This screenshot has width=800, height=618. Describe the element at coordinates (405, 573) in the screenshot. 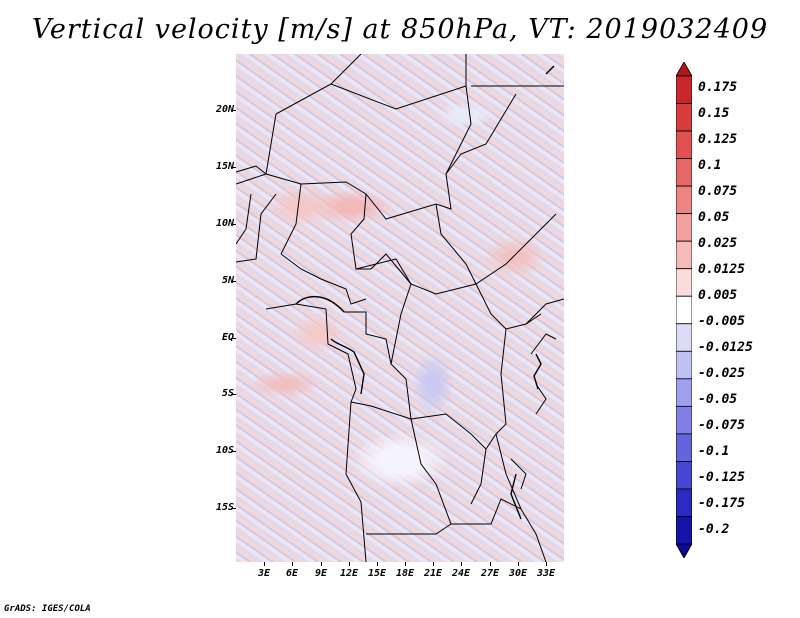

I see `lon-label-18e: 18E` at that location.